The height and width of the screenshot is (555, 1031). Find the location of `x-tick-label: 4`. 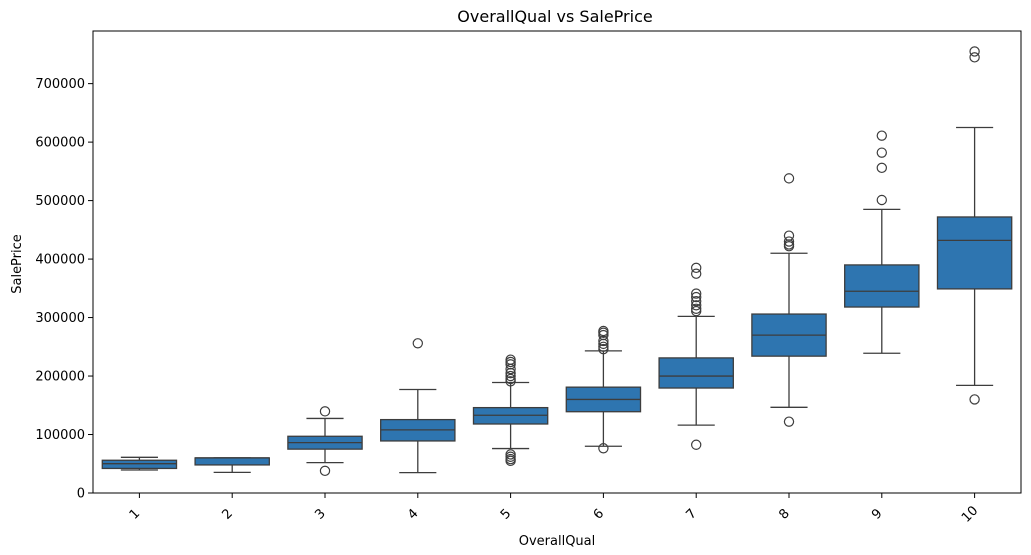

x-tick-label: 4 is located at coordinates (413, 514).